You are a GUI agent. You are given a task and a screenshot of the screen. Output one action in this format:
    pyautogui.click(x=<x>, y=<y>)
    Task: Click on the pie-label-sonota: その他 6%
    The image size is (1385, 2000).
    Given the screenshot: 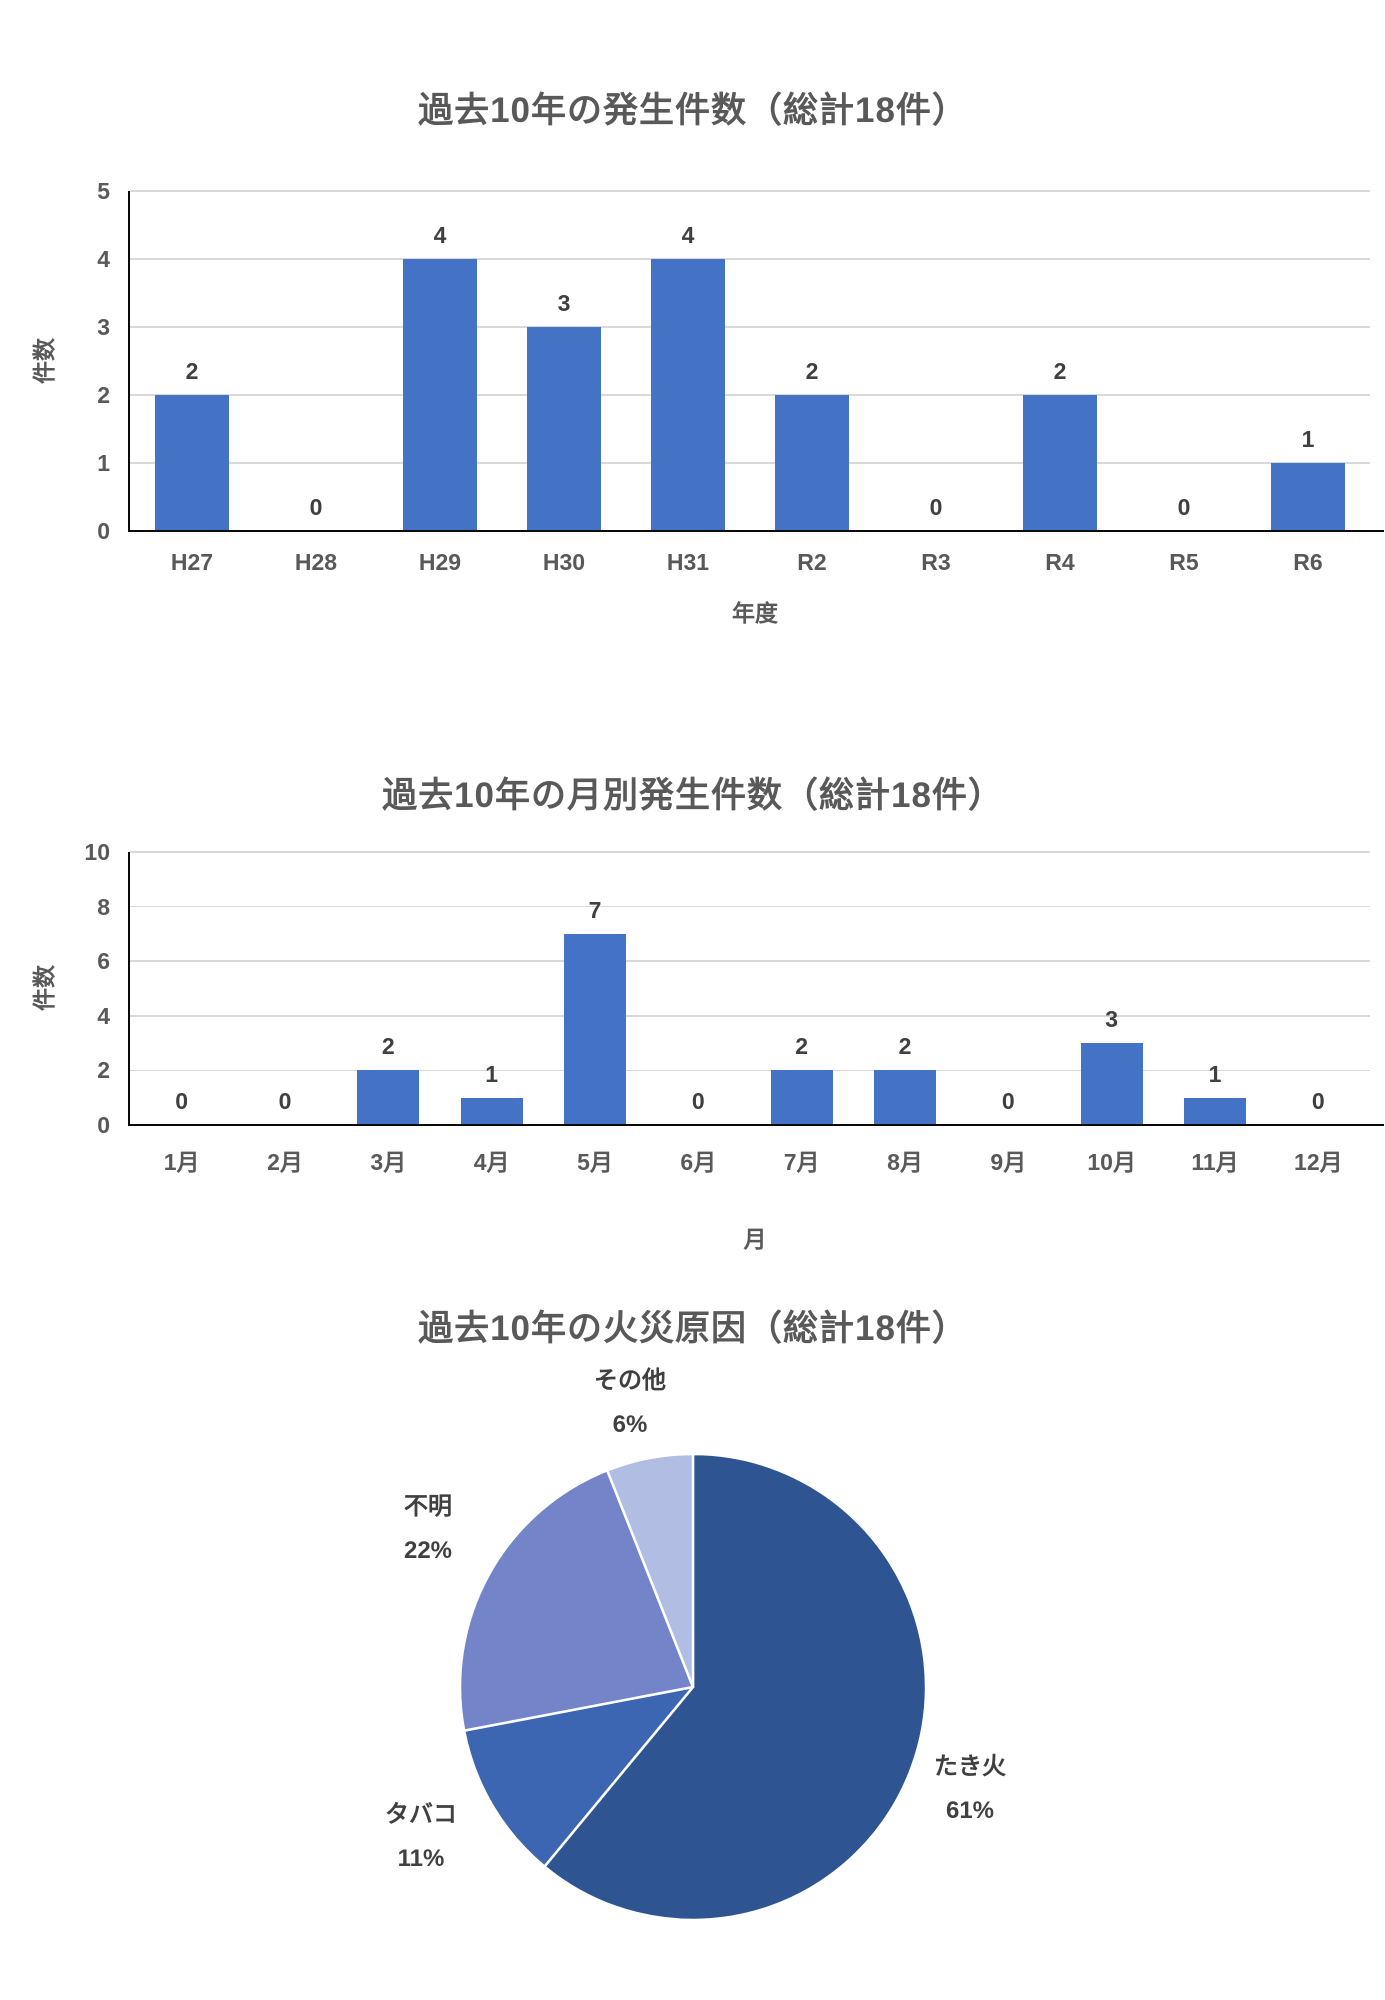 What is the action you would take?
    pyautogui.click(x=630, y=1410)
    